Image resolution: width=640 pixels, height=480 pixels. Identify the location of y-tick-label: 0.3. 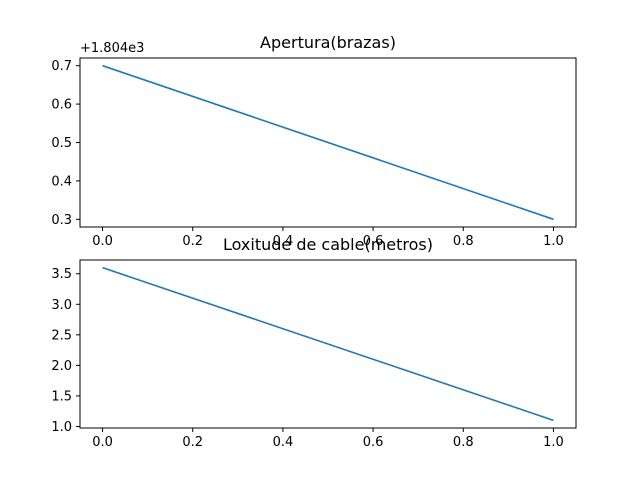
(61, 220).